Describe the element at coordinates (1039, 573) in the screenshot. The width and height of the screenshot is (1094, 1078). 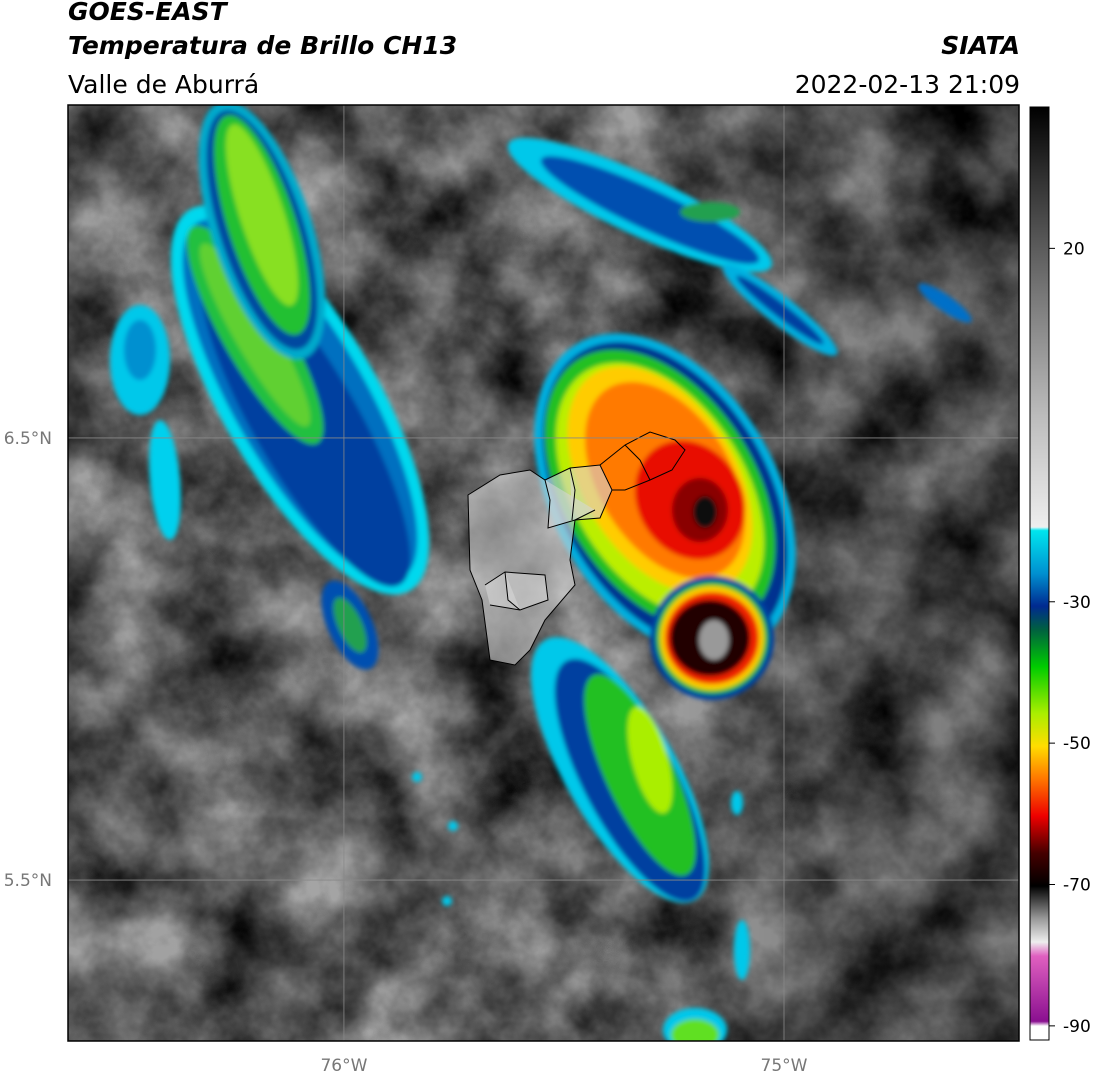
I see `colorbar` at that location.